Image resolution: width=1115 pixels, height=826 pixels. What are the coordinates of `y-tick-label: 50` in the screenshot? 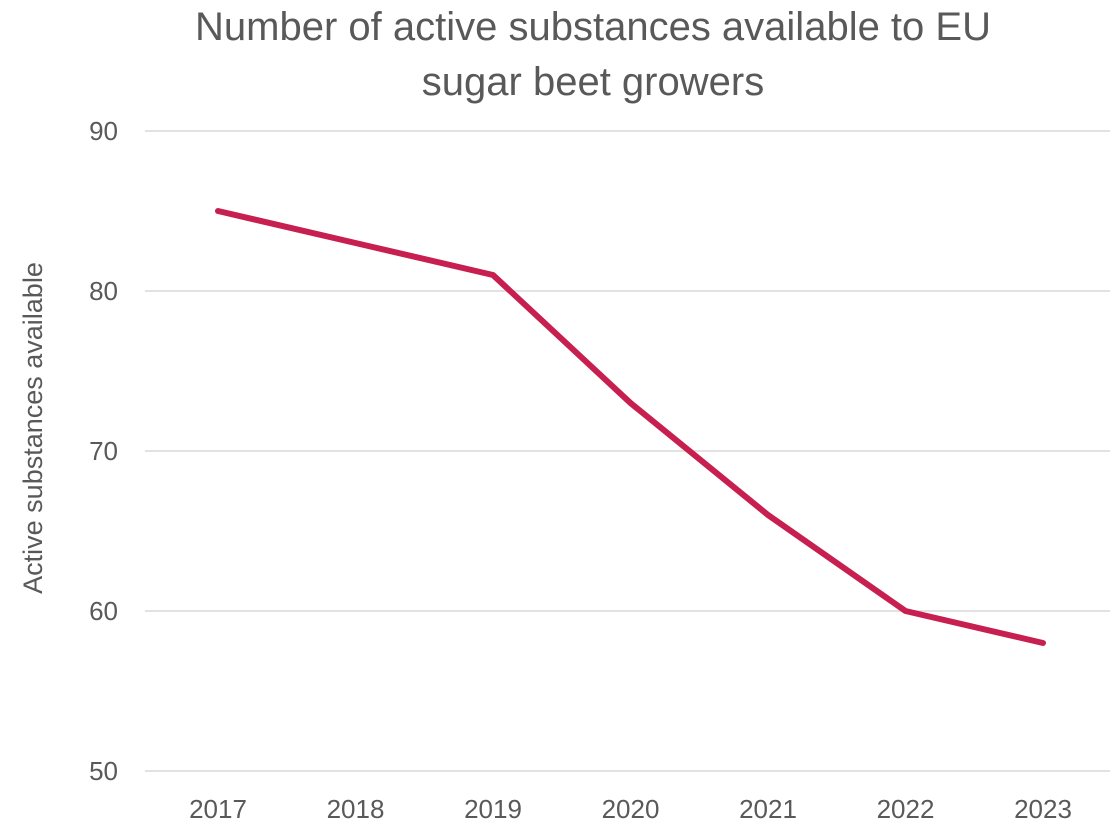 It's located at (103, 771).